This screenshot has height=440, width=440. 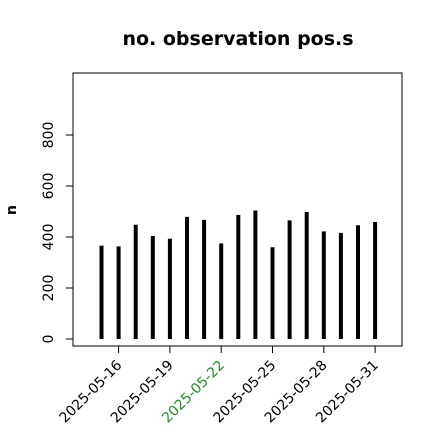 I want to click on y-axis: 0 200 400 600 800, so click(x=57, y=233).